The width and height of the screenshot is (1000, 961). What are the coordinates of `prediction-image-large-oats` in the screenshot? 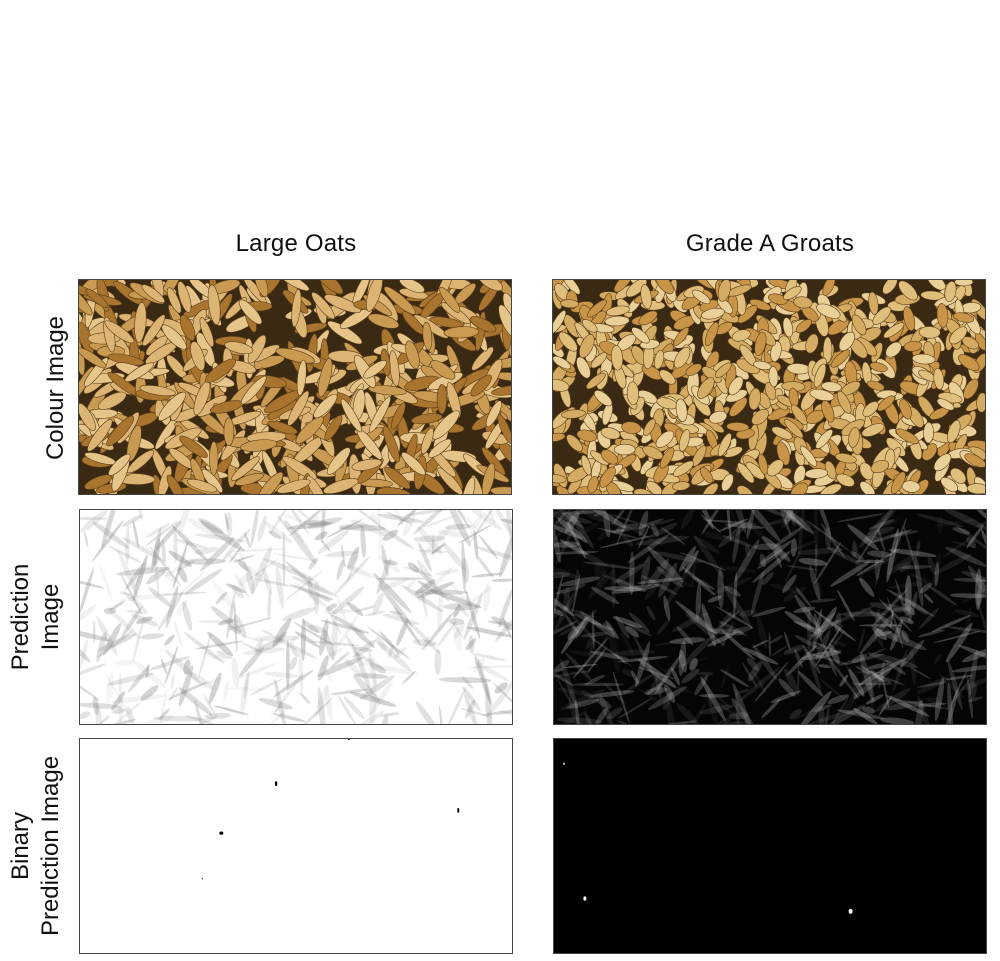 It's located at (296, 617).